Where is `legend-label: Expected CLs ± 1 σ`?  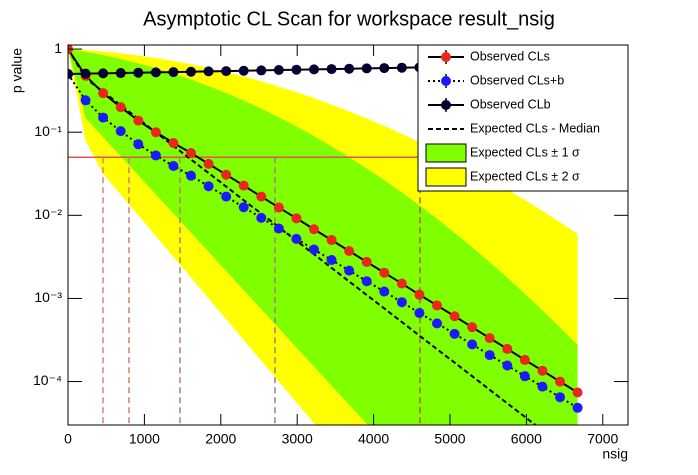 legend-label: Expected CLs ± 1 σ is located at coordinates (525, 152).